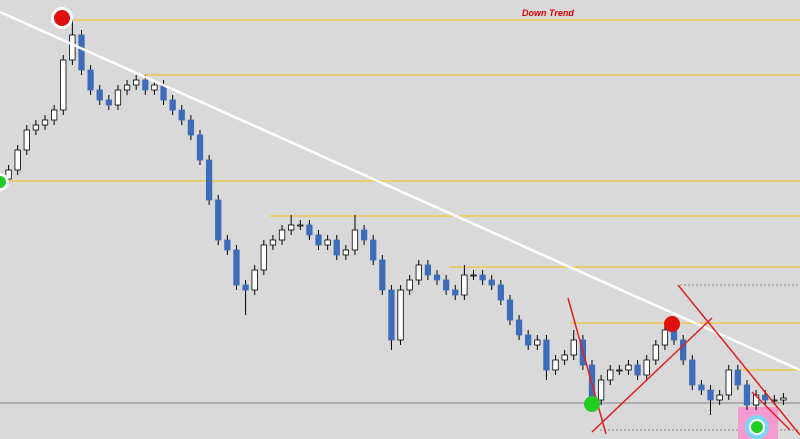 This screenshot has height=439, width=800. Describe the element at coordinates (548, 13) in the screenshot. I see `annotation: Down Trend` at that location.